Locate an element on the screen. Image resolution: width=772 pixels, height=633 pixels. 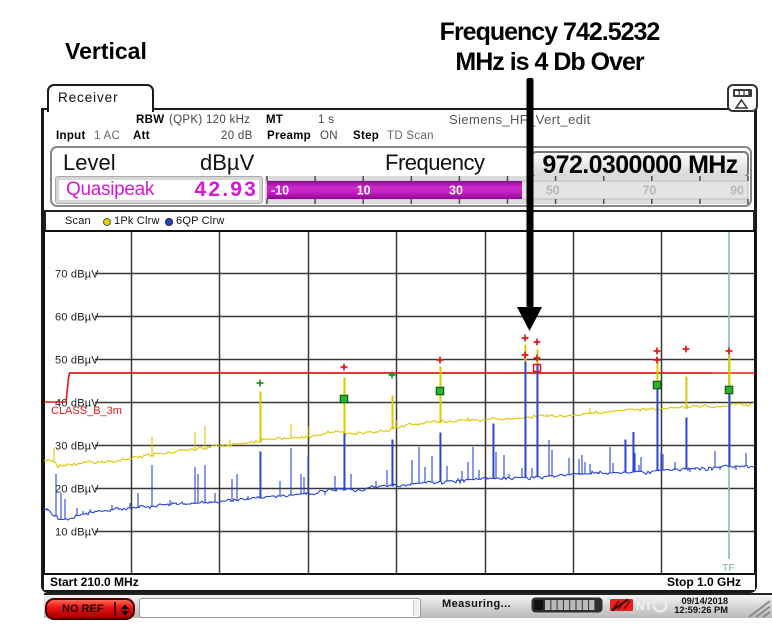
svg-text: TF is located at coordinates (728, 568).